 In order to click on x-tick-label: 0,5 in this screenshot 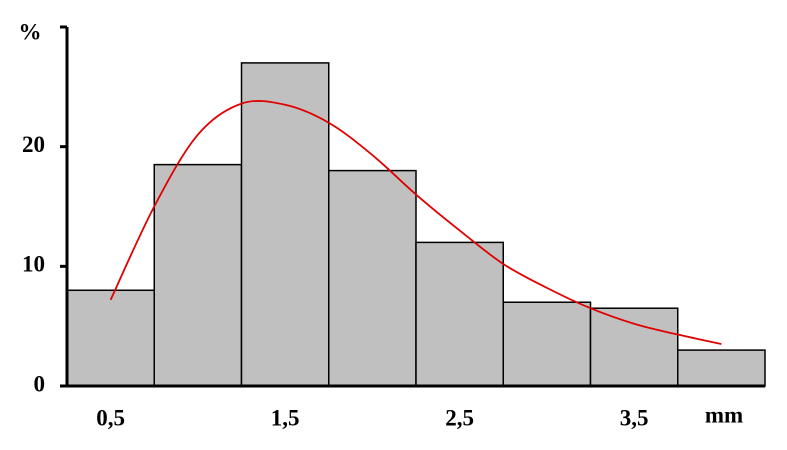, I will do `click(110, 417)`.